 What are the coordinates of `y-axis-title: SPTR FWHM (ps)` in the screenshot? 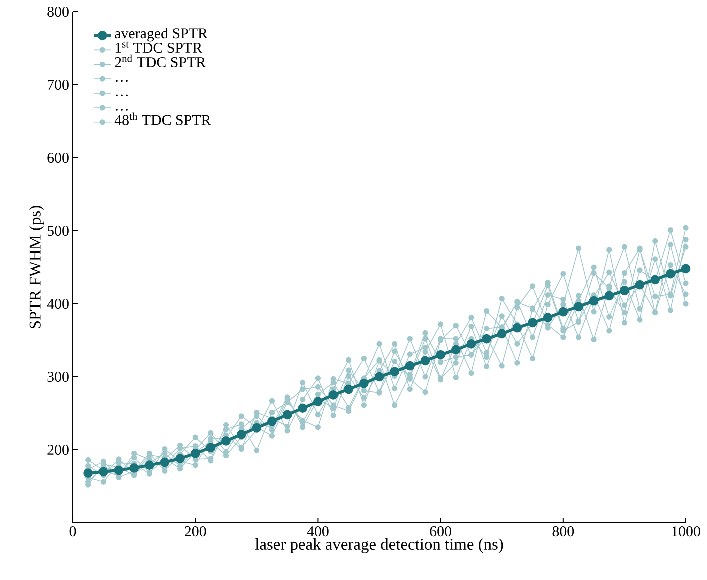 It's located at (36, 267).